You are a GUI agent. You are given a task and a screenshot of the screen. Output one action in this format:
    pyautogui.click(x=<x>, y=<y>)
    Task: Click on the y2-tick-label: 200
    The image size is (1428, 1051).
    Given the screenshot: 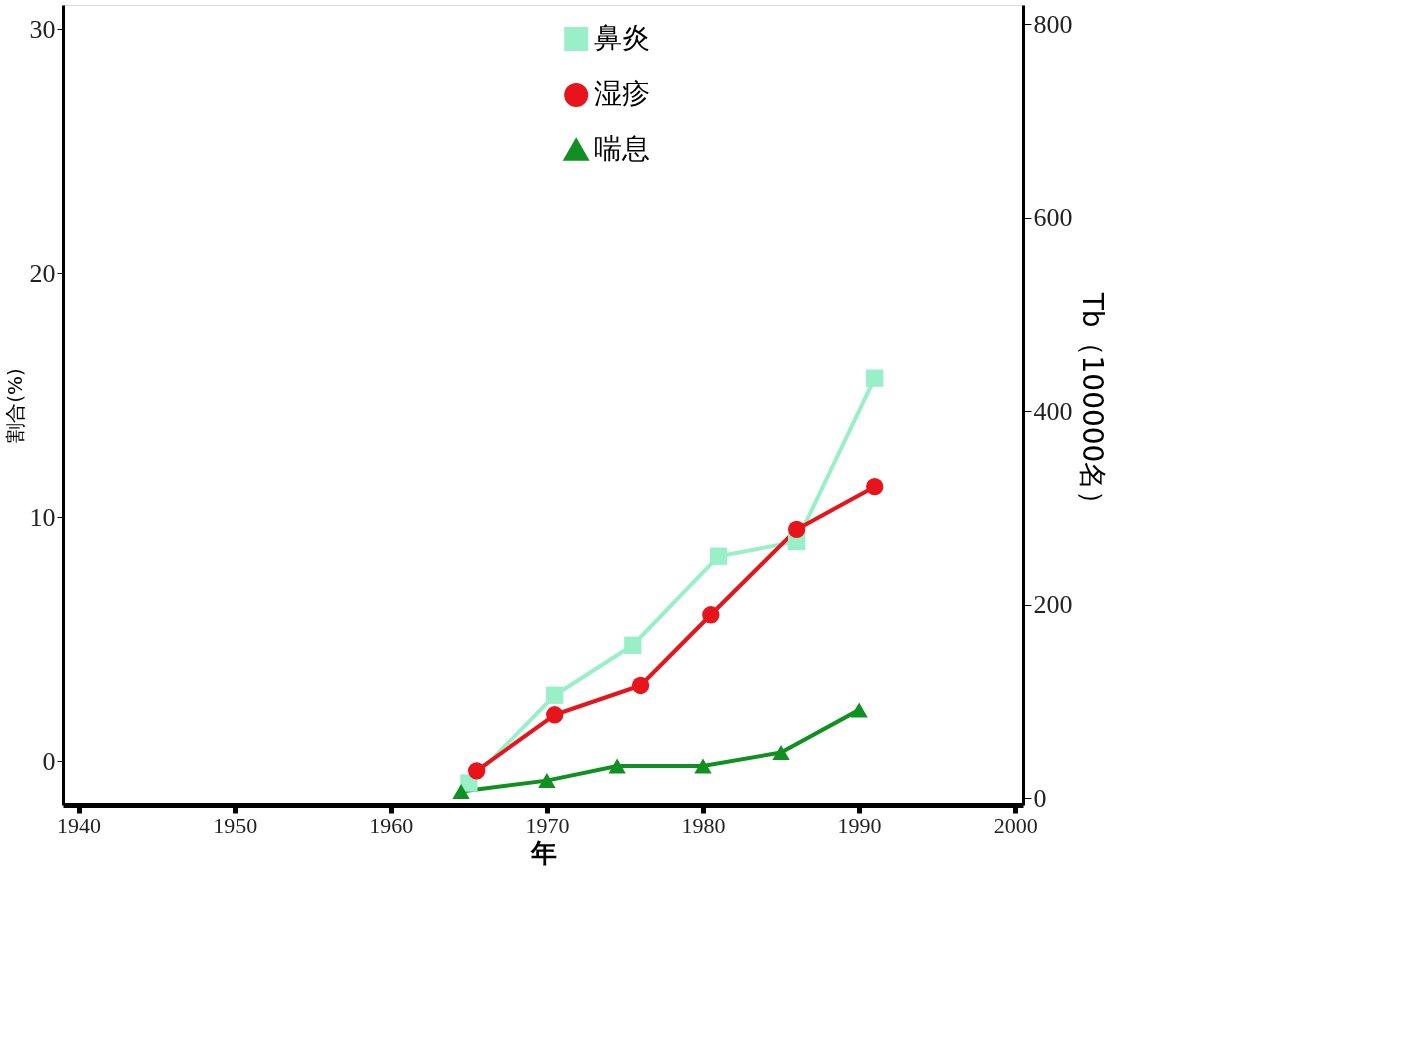 What is the action you would take?
    pyautogui.click(x=1053, y=605)
    